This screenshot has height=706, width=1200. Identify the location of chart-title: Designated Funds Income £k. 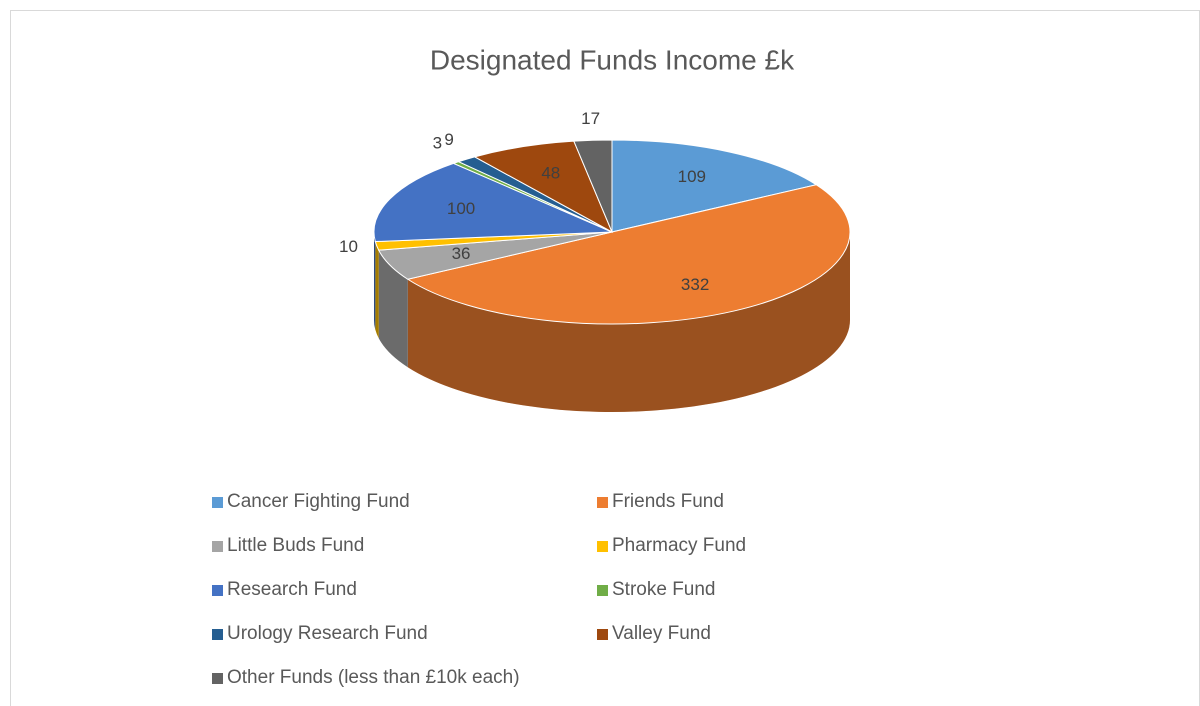
(612, 59).